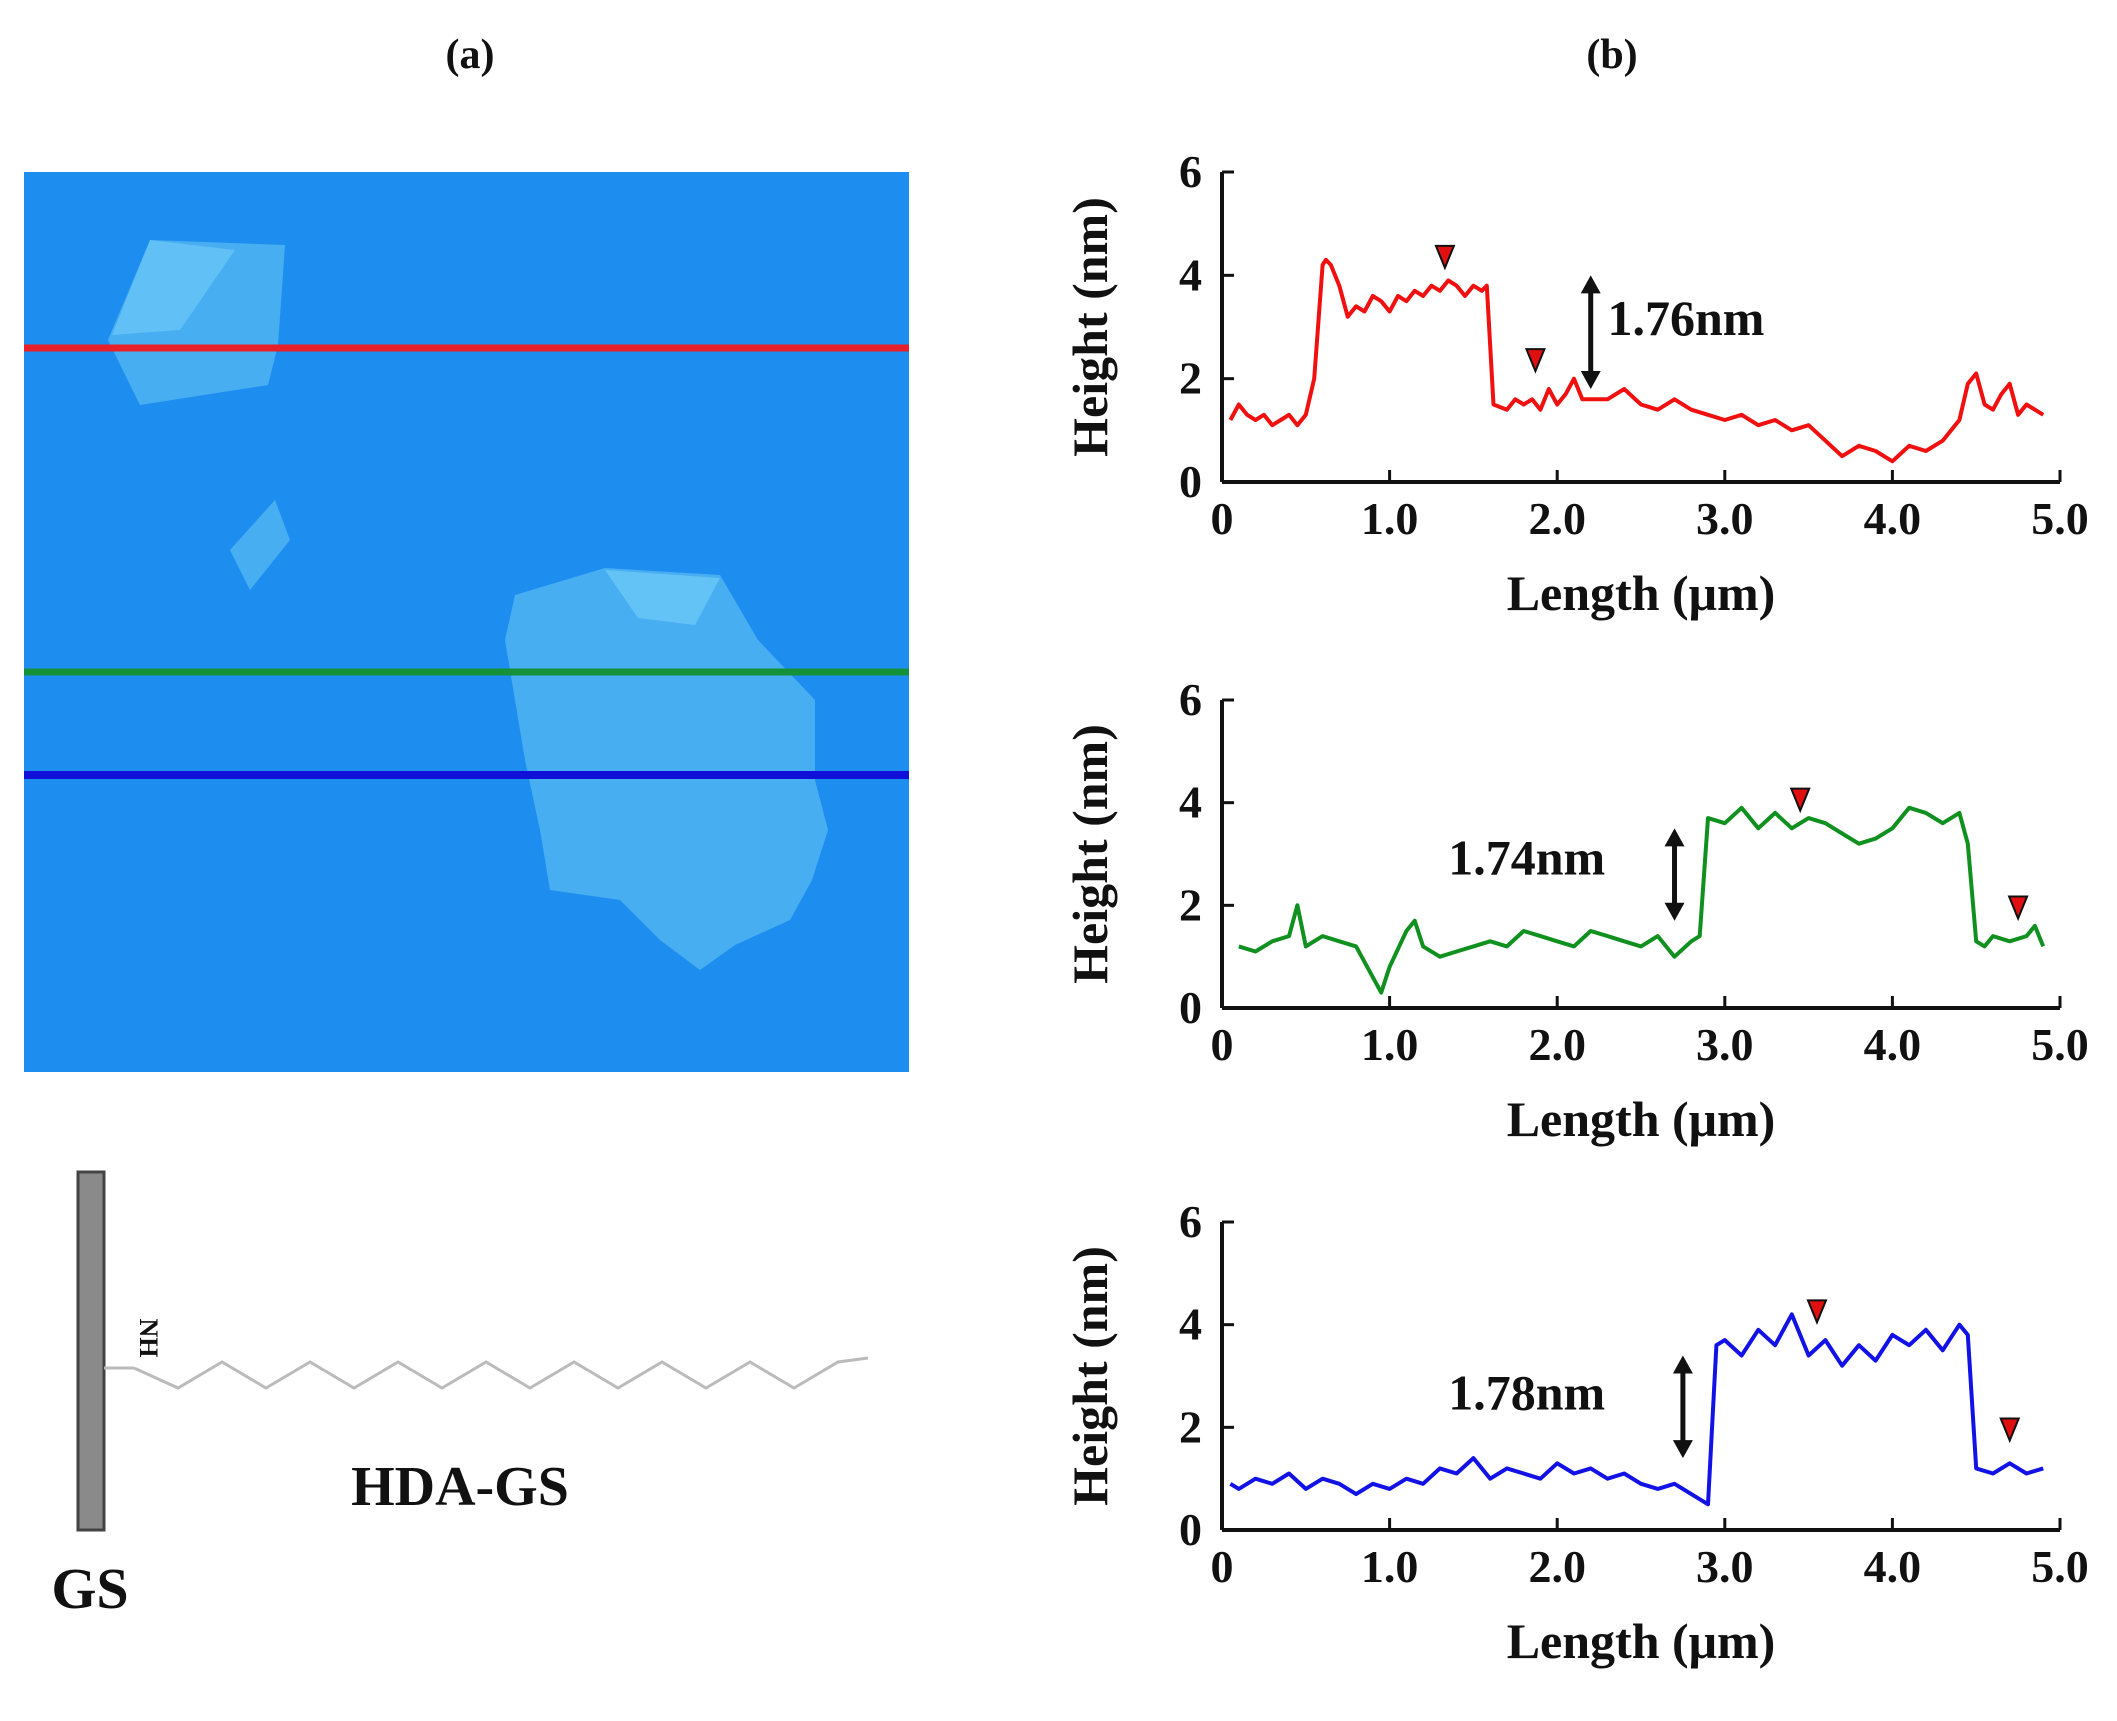  What do you see at coordinates (91, 1351) in the screenshot?
I see `graphene-sheet-bar` at bounding box center [91, 1351].